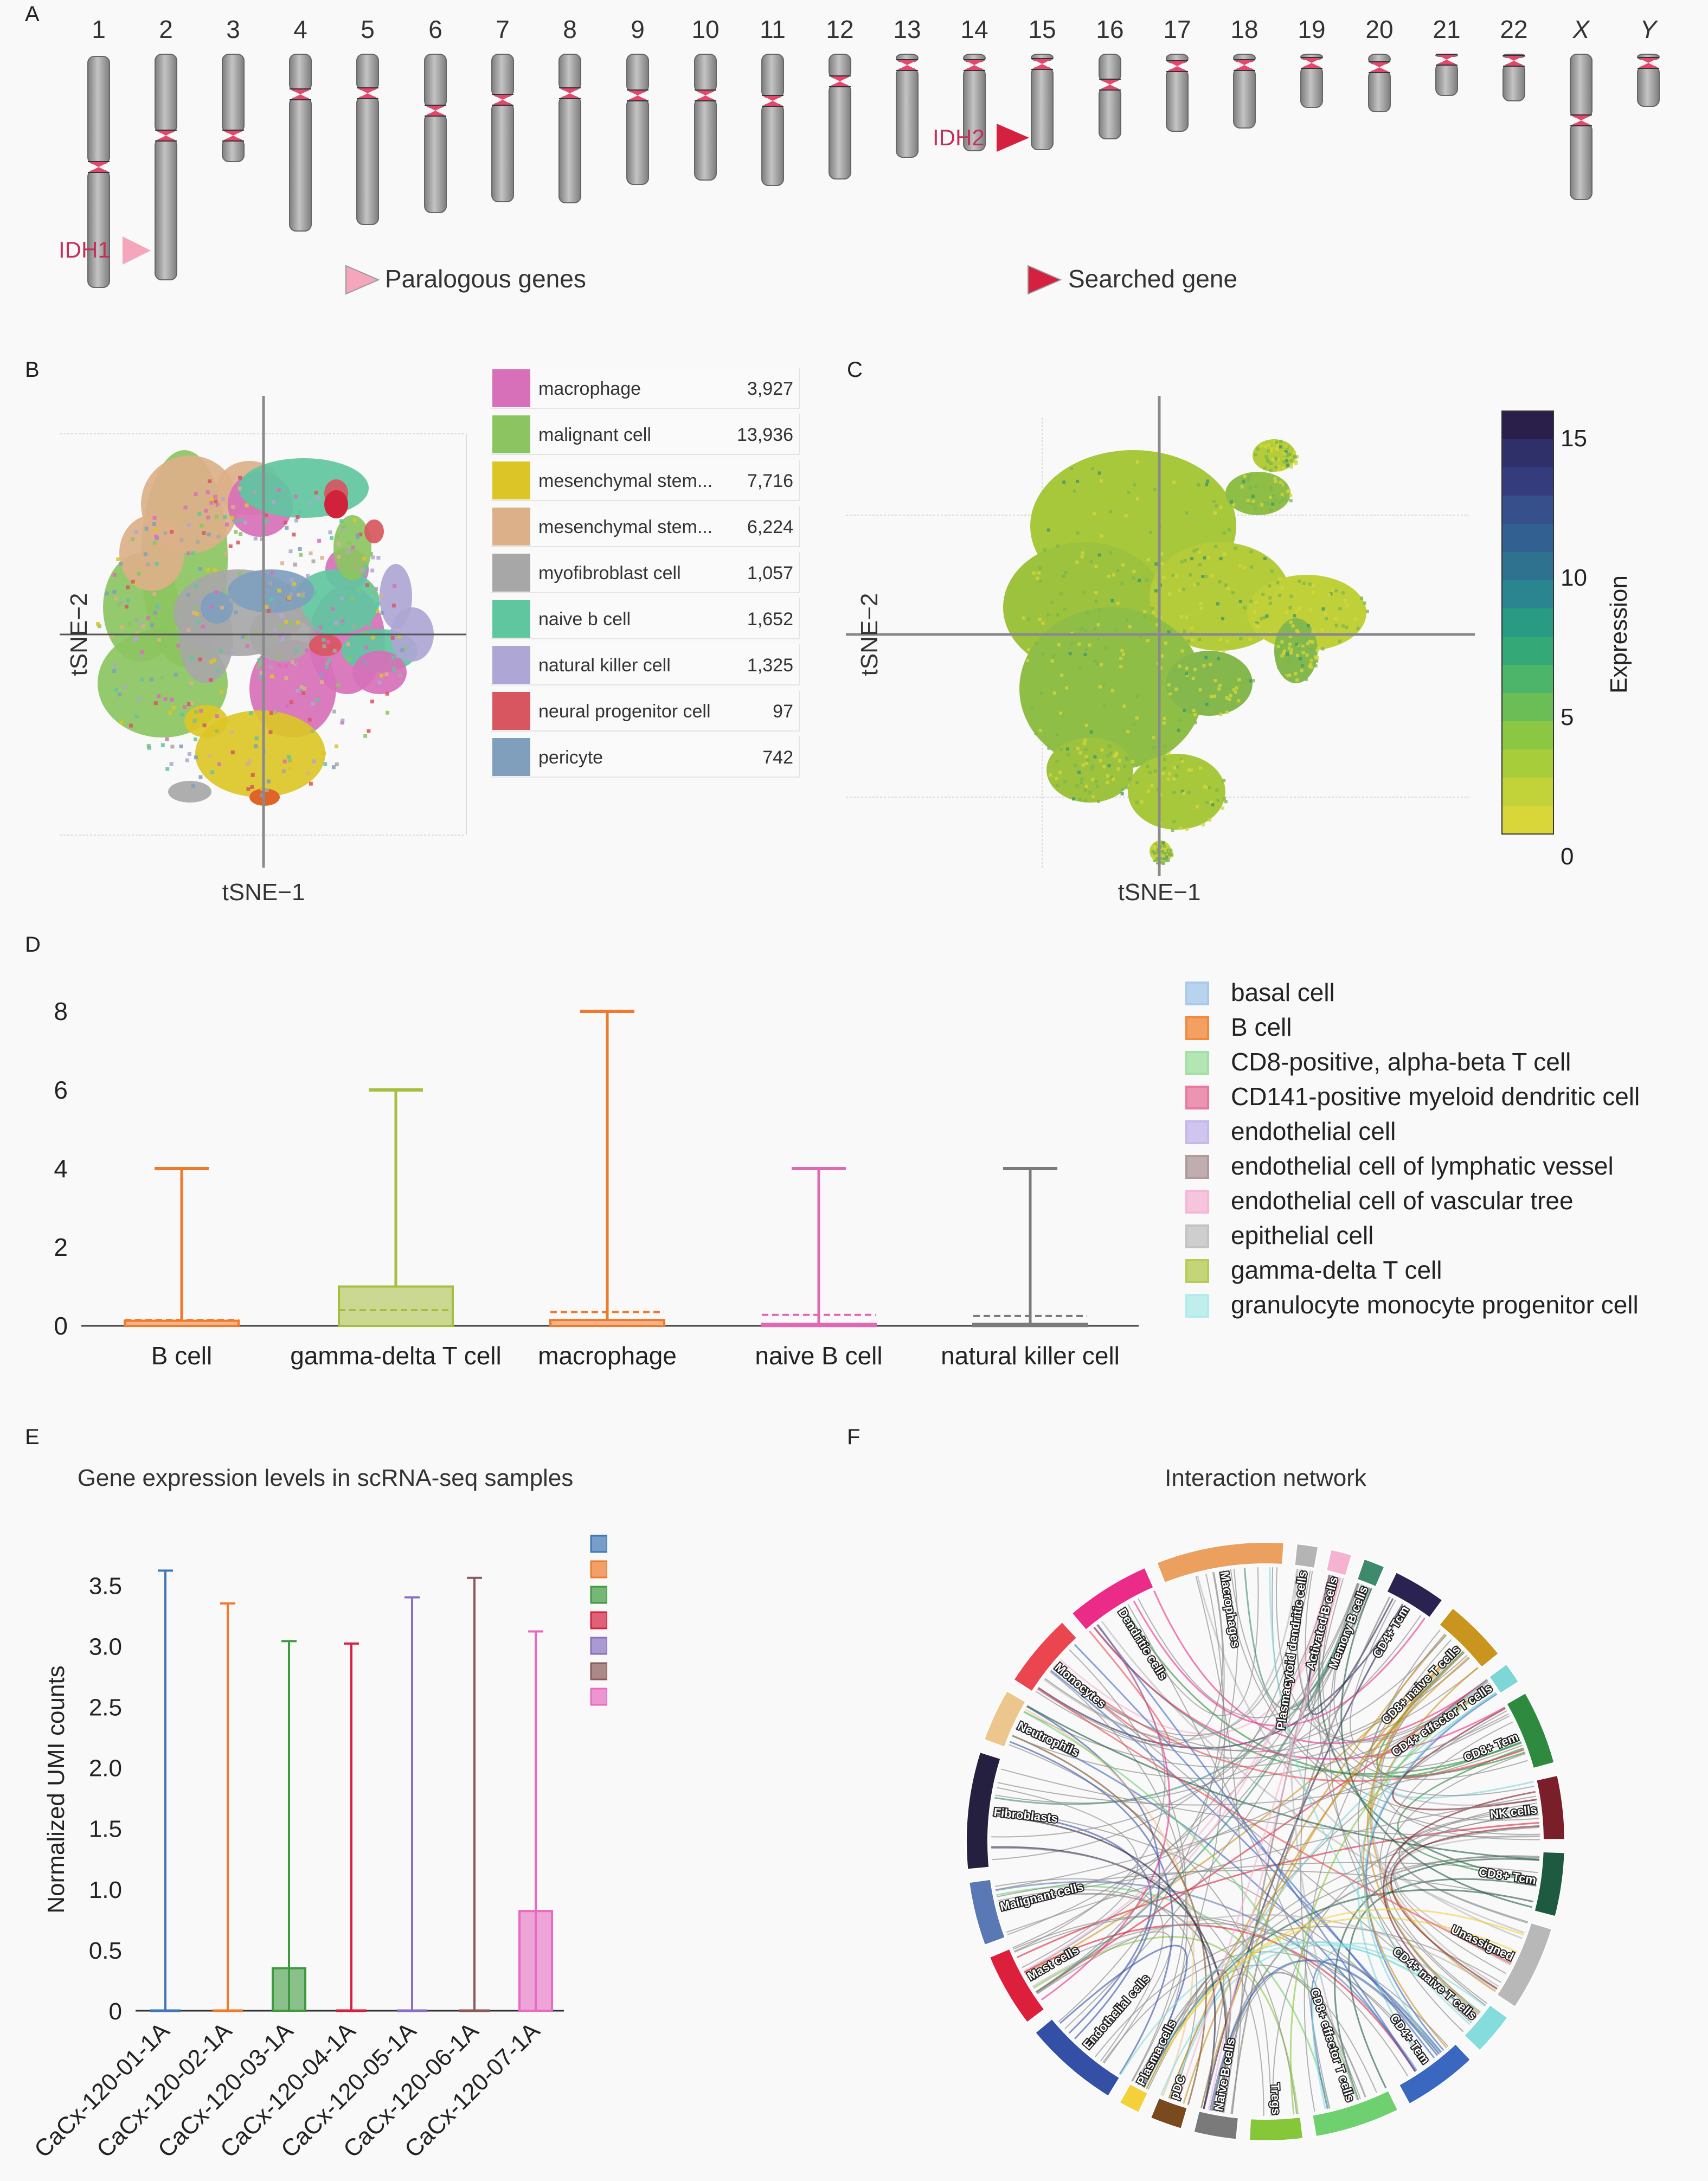 The image size is (1708, 2181). I want to click on node-arc-pdc, so click(1169, 2113).